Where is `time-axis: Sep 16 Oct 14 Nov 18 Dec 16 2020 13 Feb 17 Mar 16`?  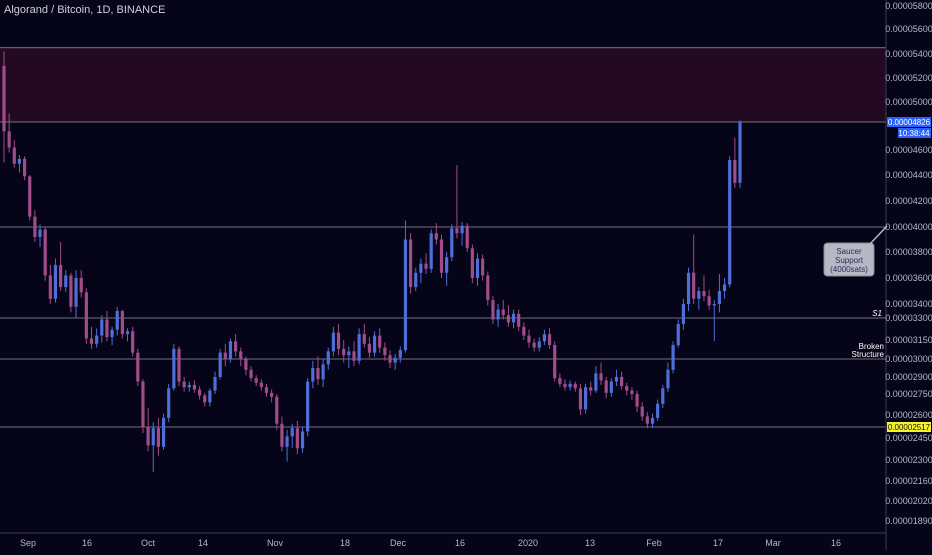
time-axis: Sep 16 Oct 14 Nov 18 Dec 16 2020 13 Feb 17 Mar 16 is located at coordinates (430, 543).